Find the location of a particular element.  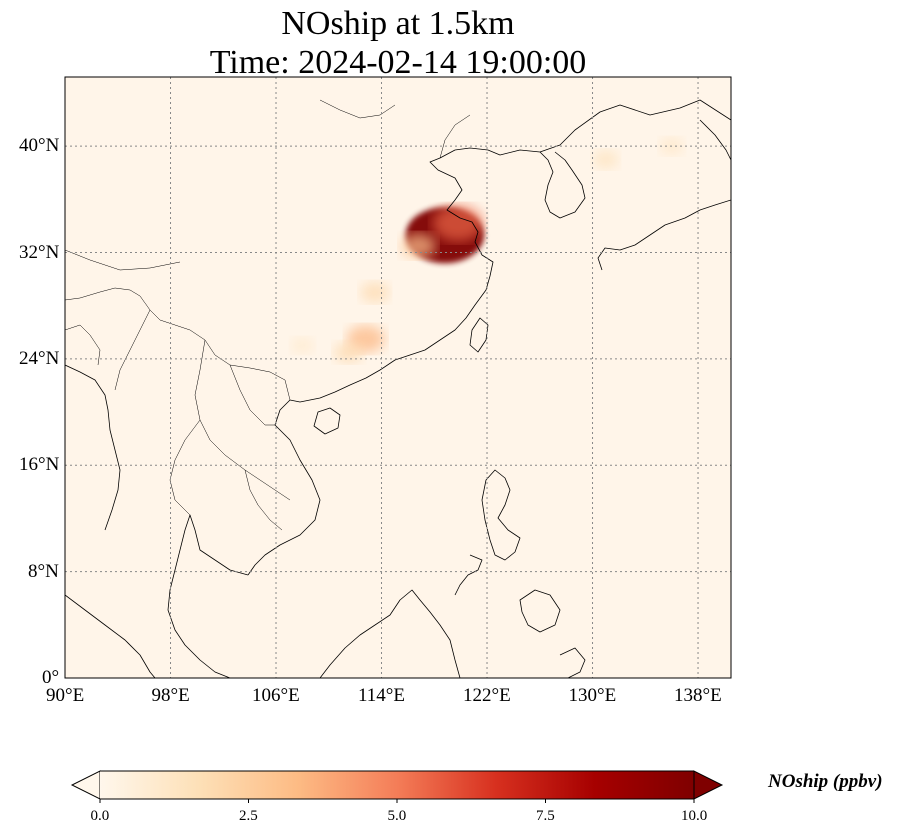

colorbar-gradient is located at coordinates (397, 785).